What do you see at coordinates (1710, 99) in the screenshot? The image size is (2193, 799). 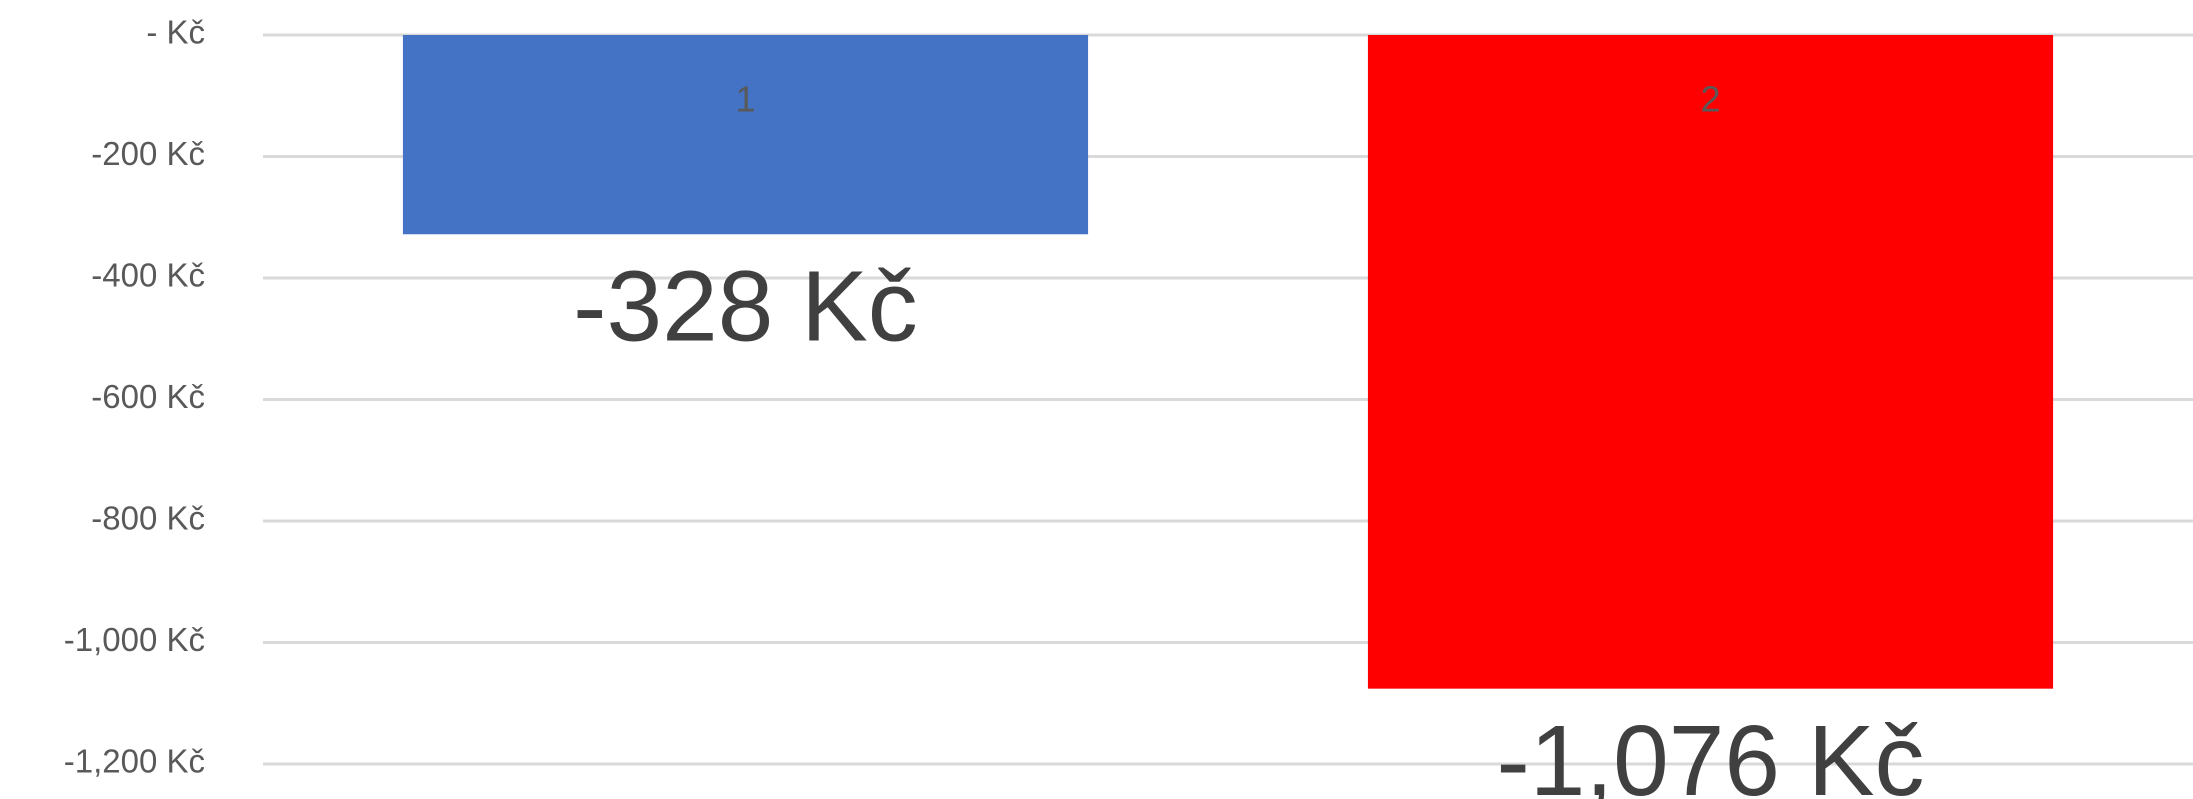 I see `category-label: 2` at bounding box center [1710, 99].